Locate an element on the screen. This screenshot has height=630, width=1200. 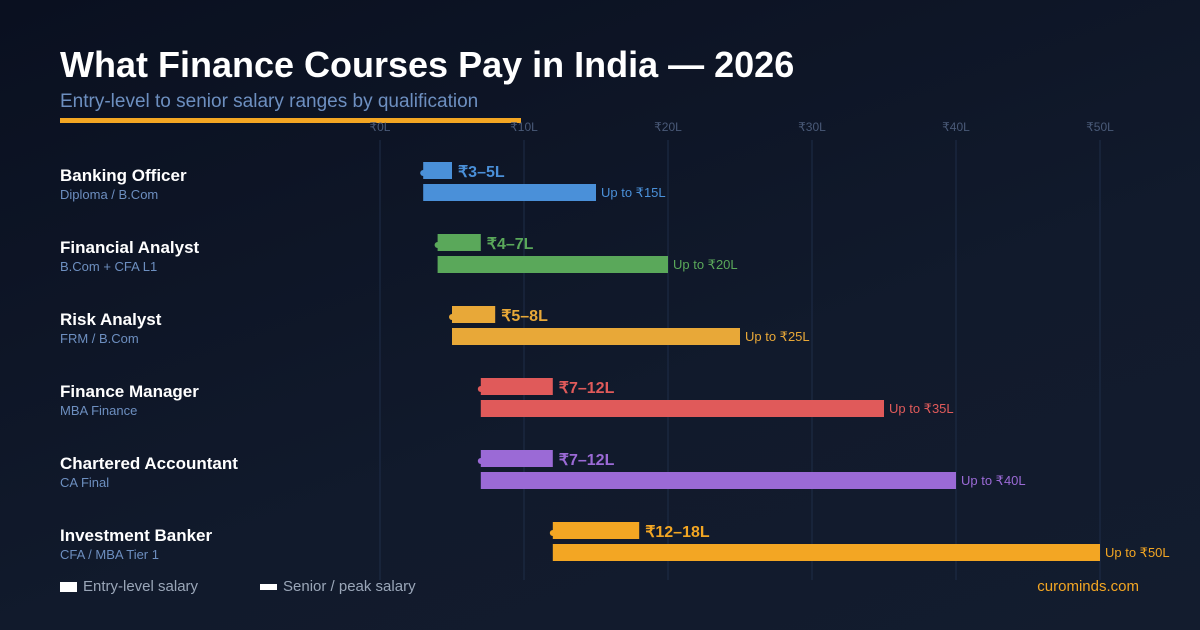
x-tick-label: ₹10L is located at coordinates (524, 127).